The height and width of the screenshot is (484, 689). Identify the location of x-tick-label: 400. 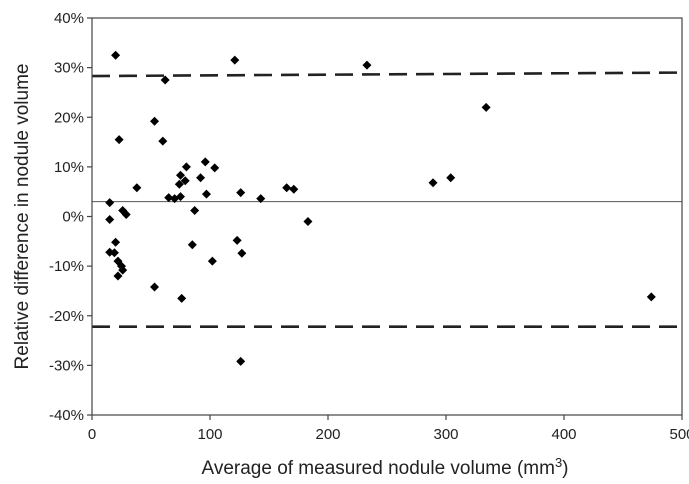
(563, 434).